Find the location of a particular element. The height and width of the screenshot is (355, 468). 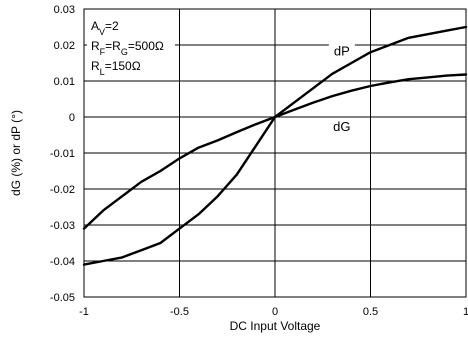

series-label-dp-bg is located at coordinates (341, 51).